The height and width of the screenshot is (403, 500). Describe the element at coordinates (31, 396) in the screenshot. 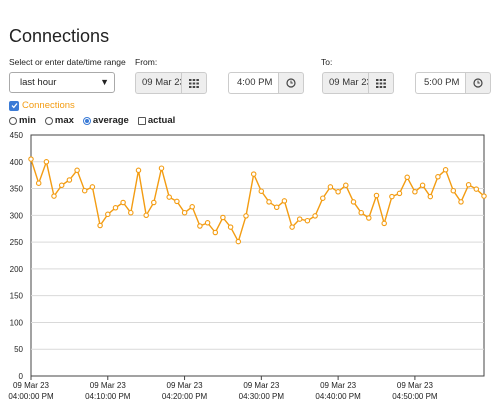

I see `x-tick-label-time: 04:00:00 PM` at that location.